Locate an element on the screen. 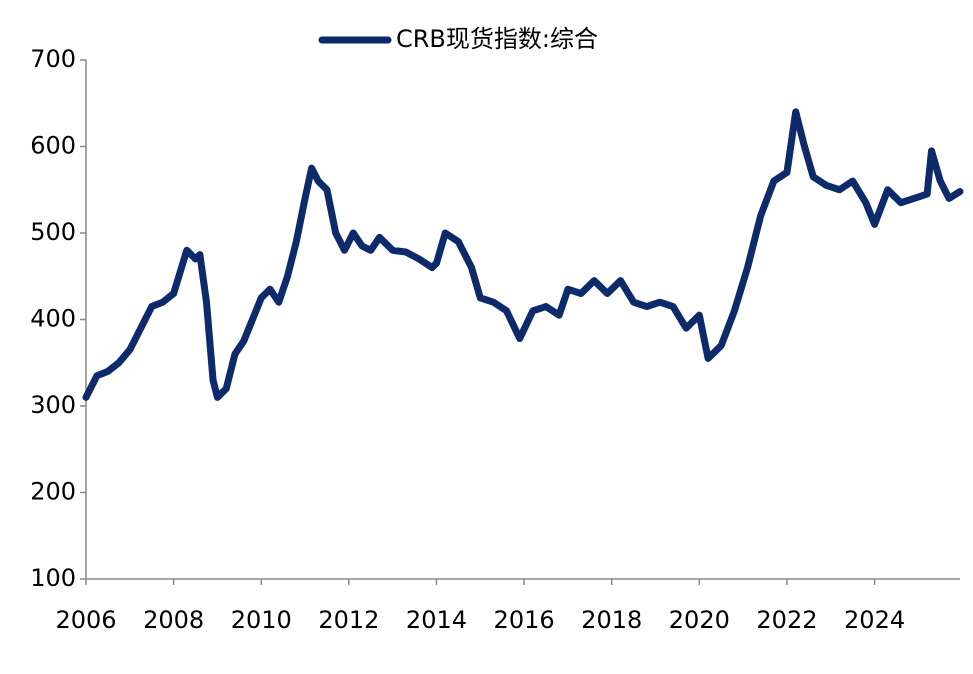 The width and height of the screenshot is (973, 674). y-tick-label: 400 is located at coordinates (53, 319).